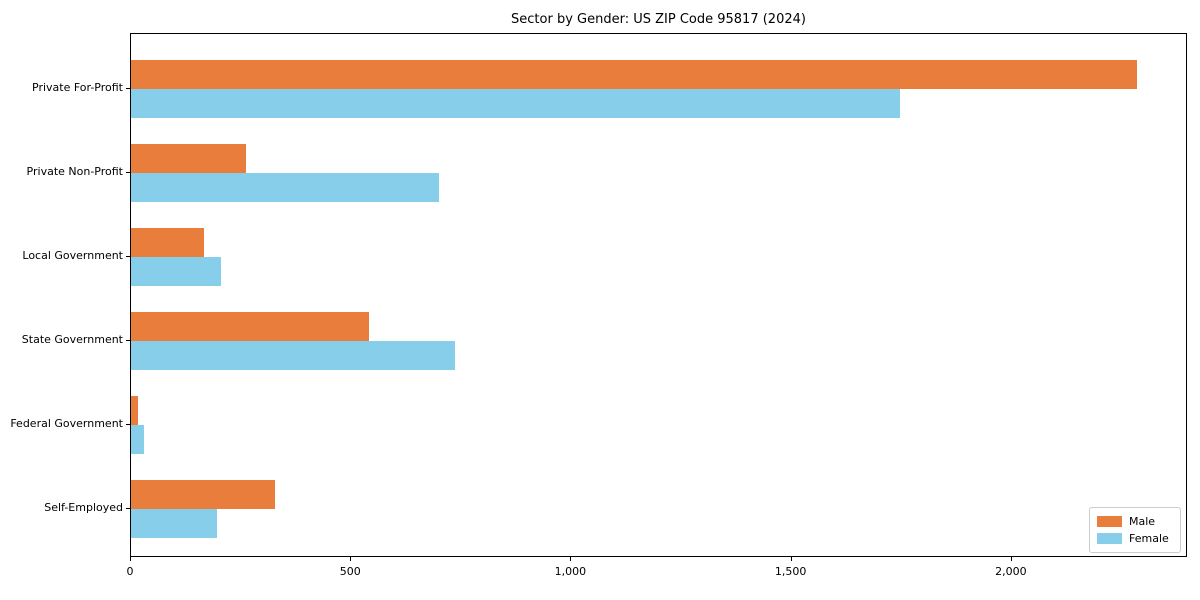 This screenshot has height=600, width=1200. I want to click on y-tick-label: State Government, so click(72, 339).